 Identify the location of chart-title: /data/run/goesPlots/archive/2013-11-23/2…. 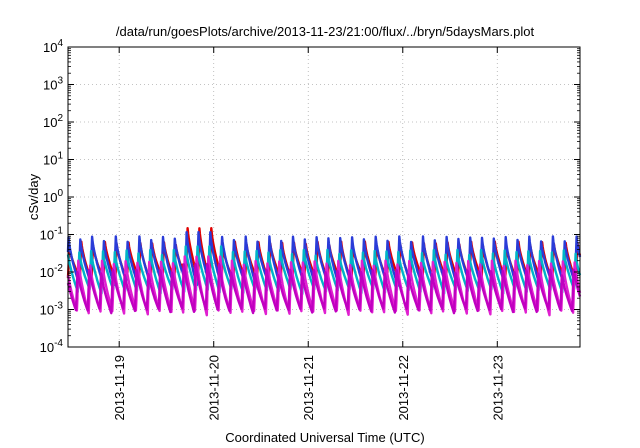
(325, 31).